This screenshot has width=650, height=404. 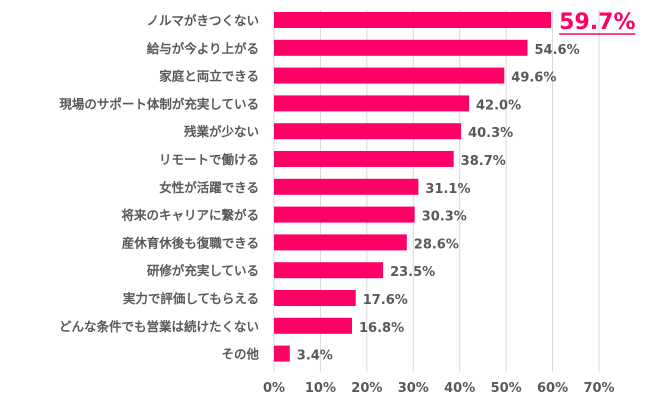 I want to click on data-label: 17.6%, so click(x=385, y=300).